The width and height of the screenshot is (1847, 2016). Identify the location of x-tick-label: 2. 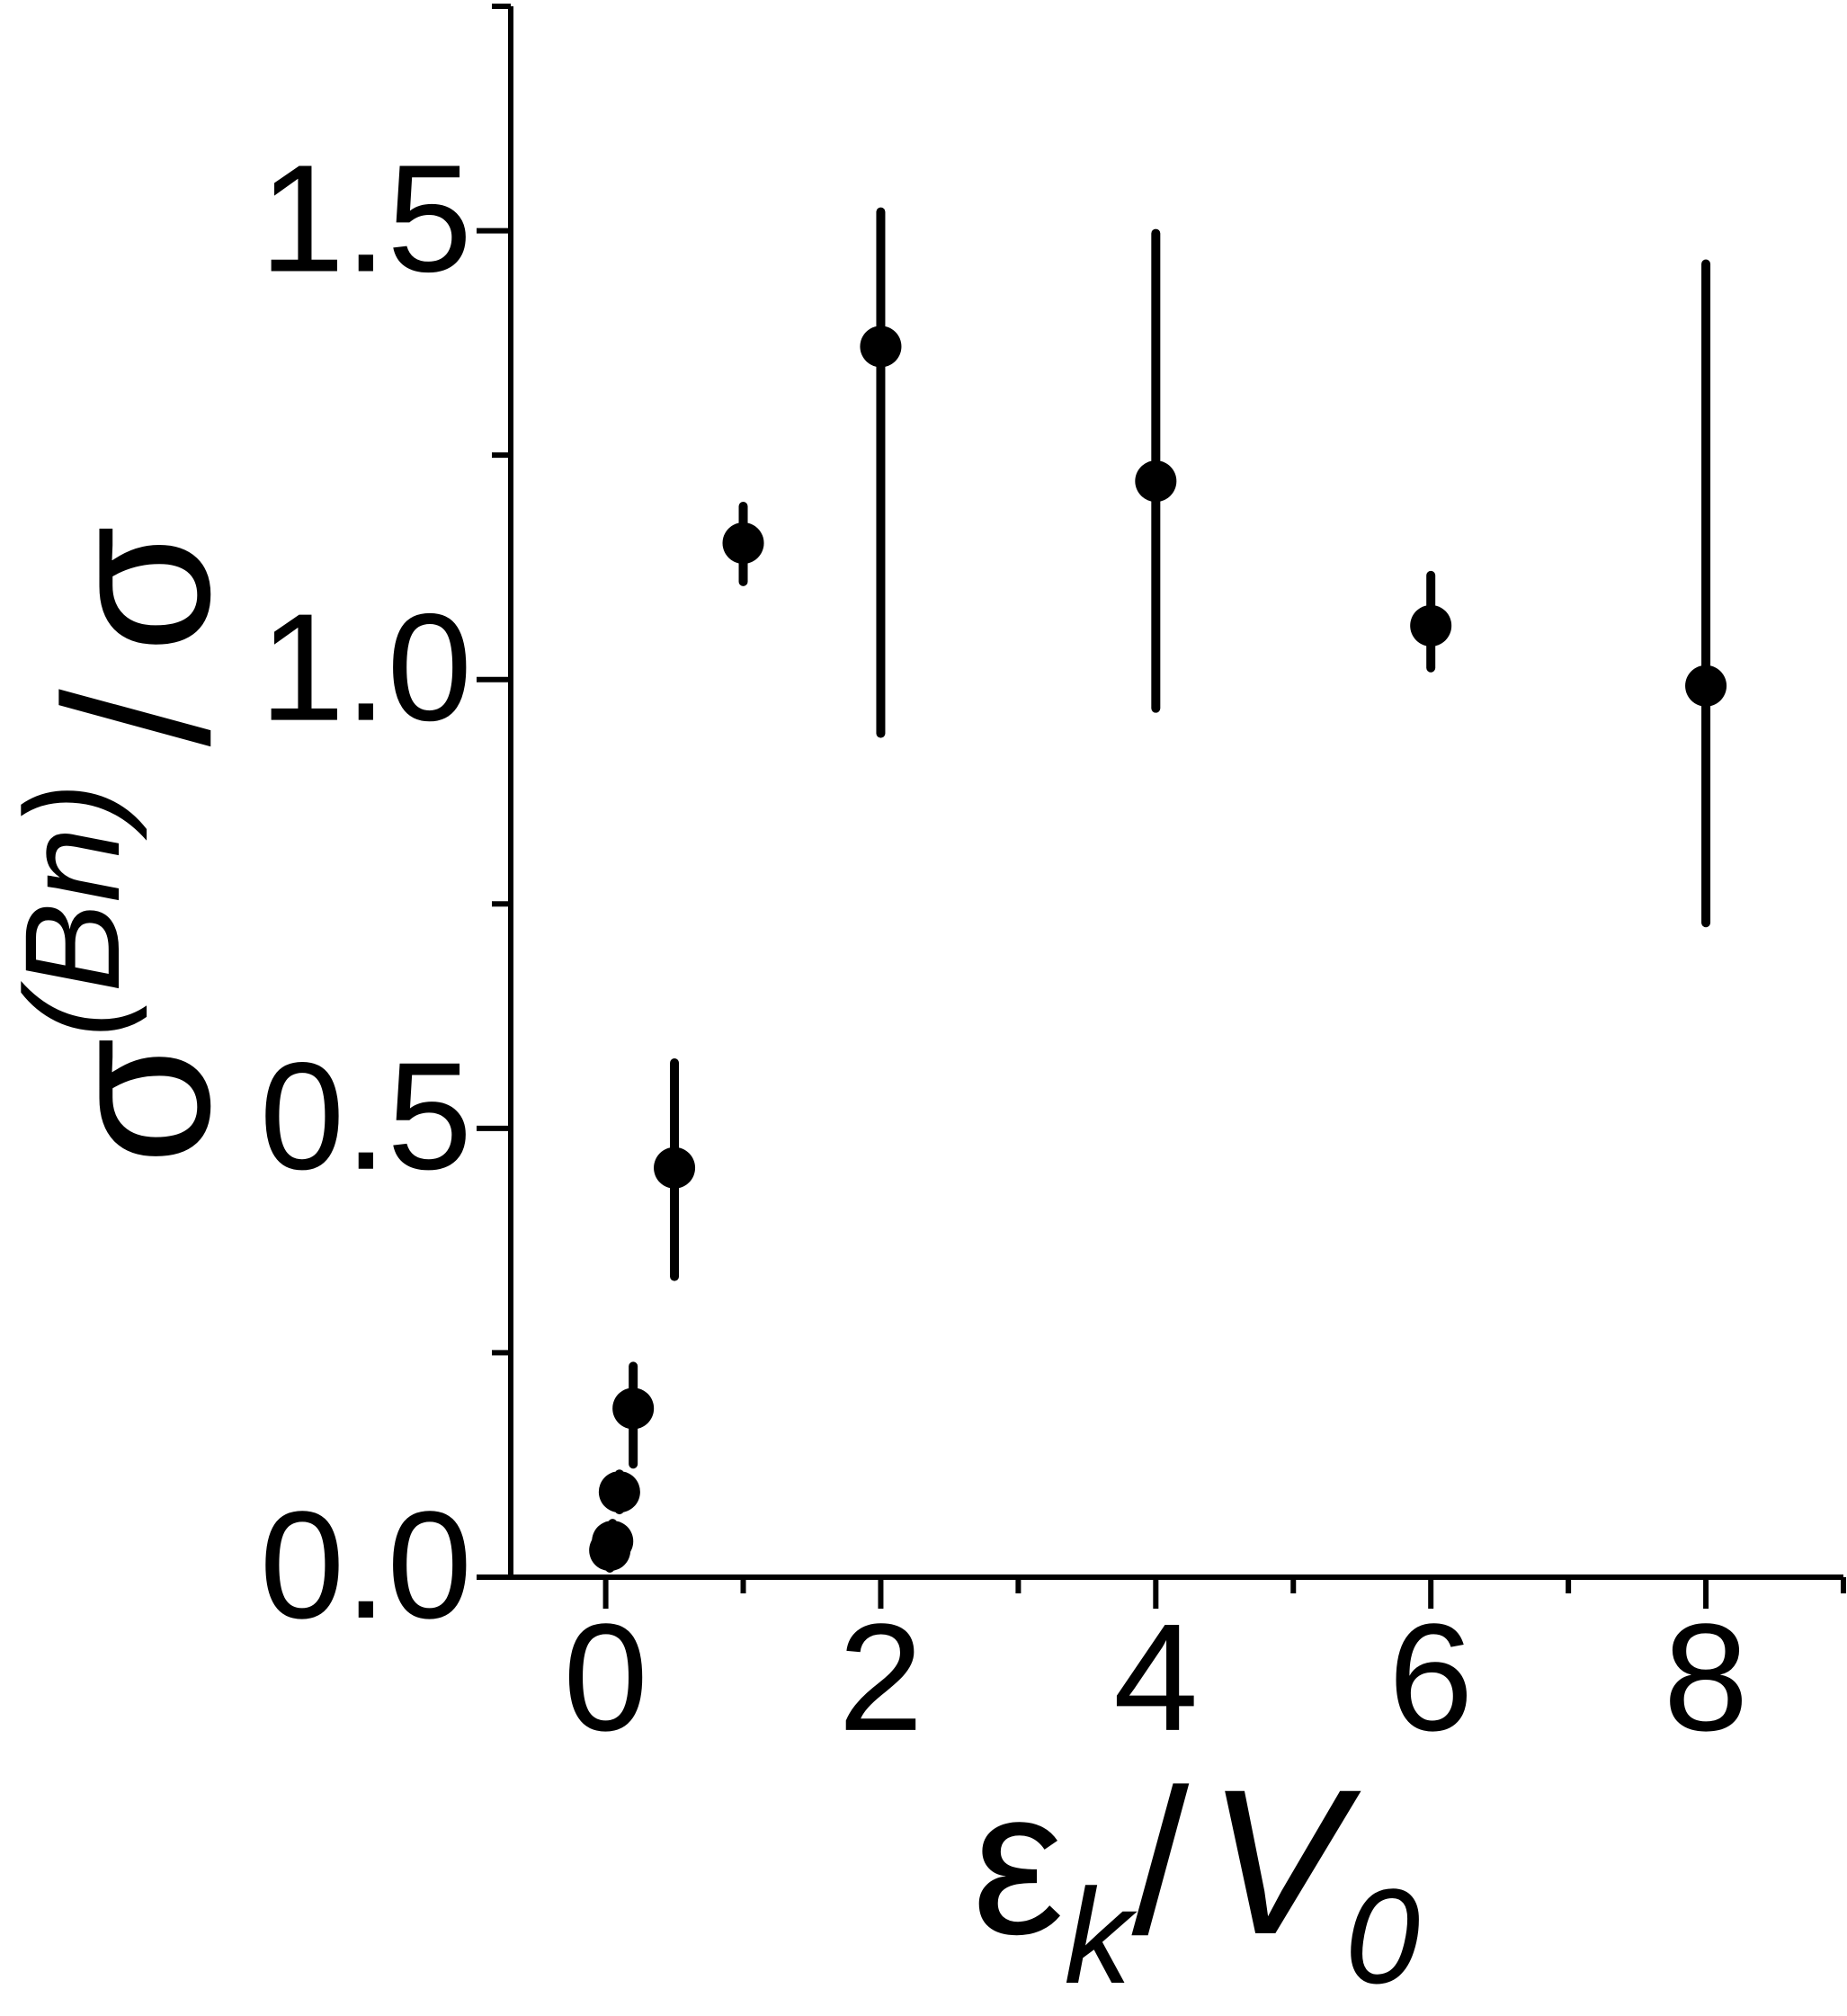
(881, 1677).